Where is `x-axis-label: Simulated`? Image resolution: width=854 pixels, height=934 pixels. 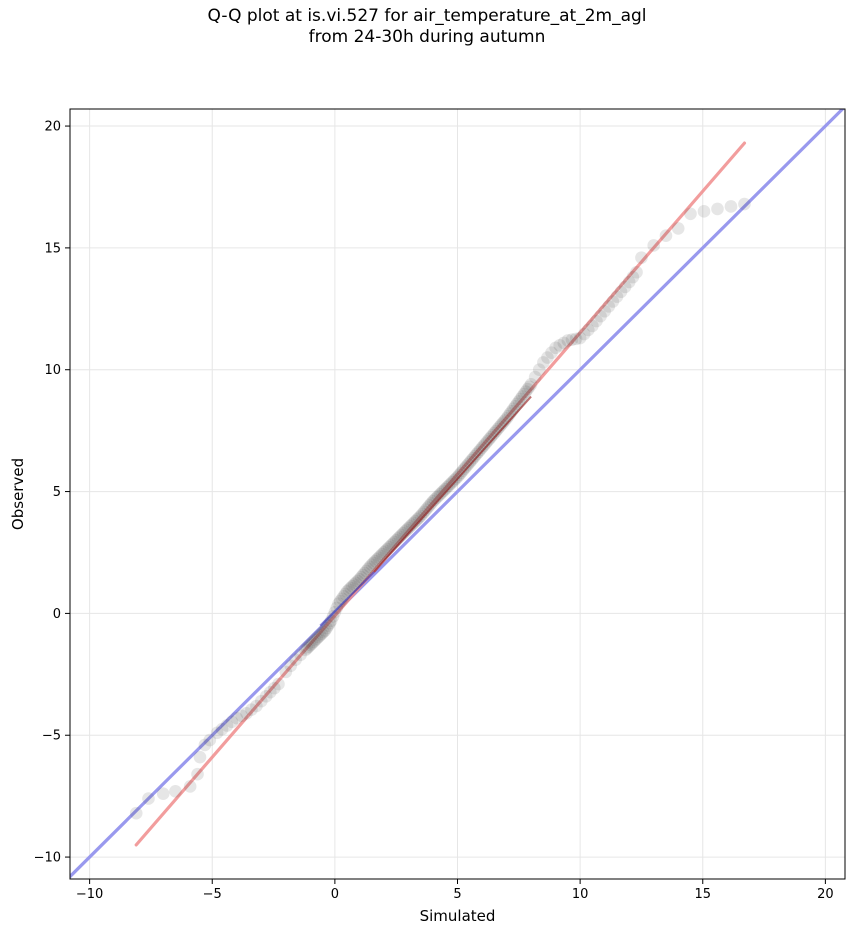 x-axis-label: Simulated is located at coordinates (458, 916).